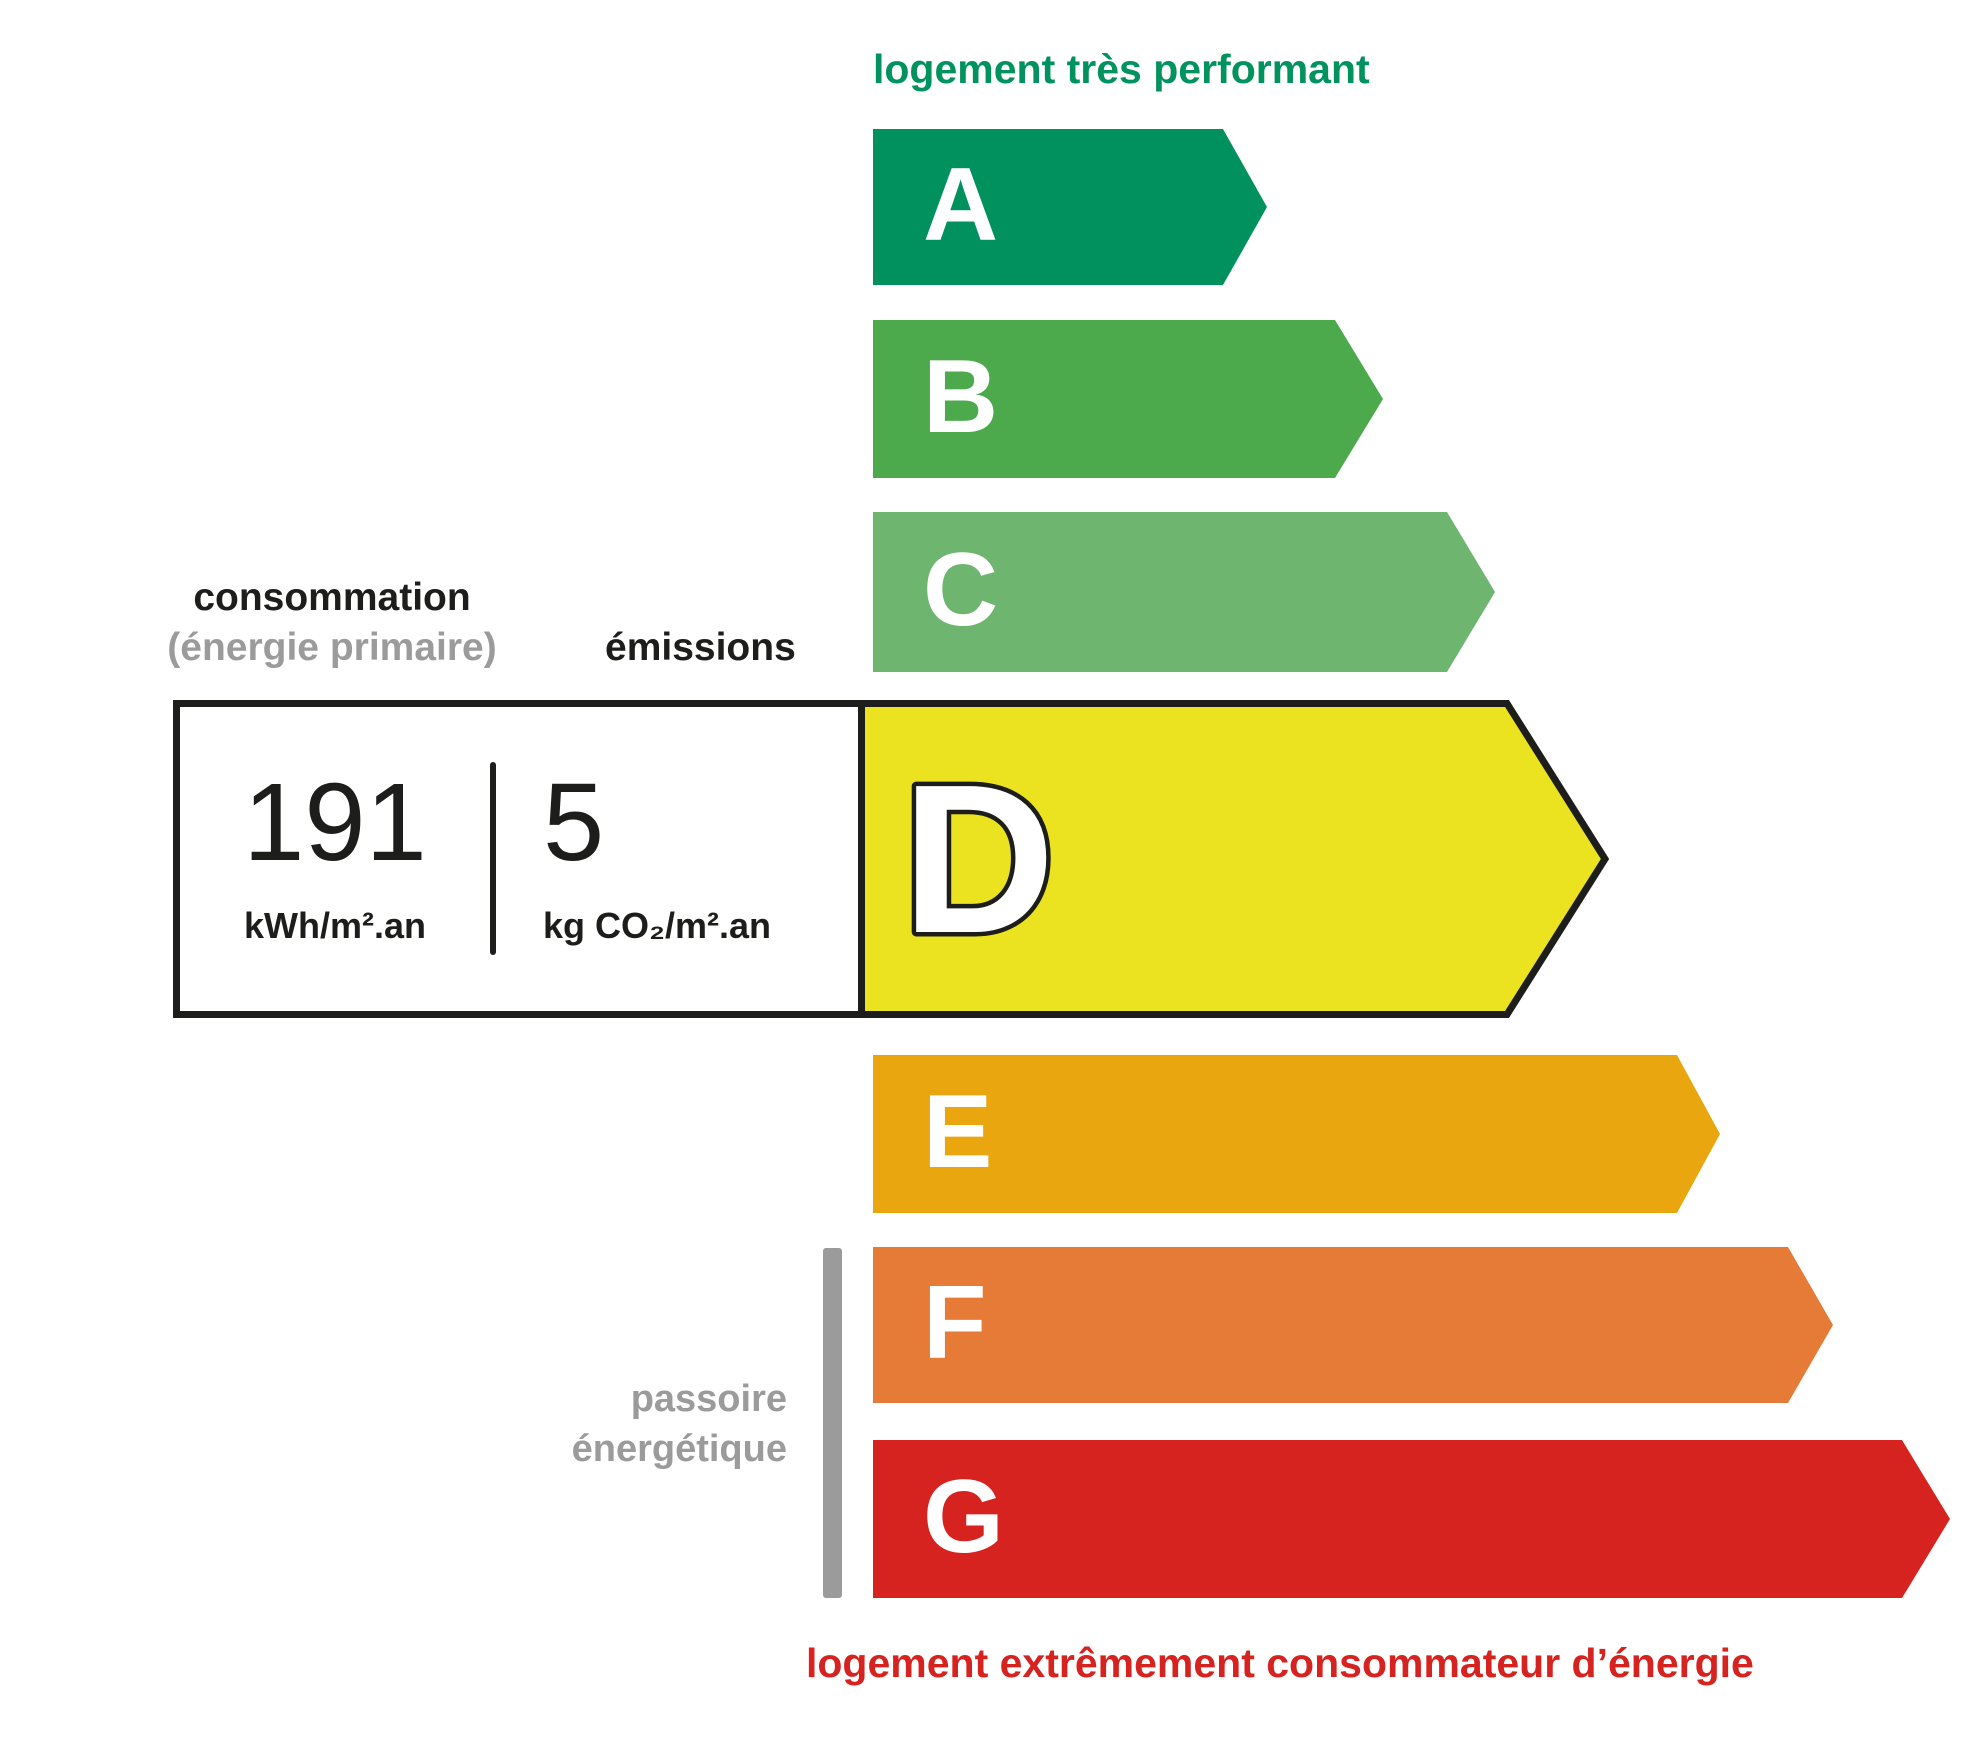  What do you see at coordinates (335, 822) in the screenshot?
I see `consumption-value: 191` at bounding box center [335, 822].